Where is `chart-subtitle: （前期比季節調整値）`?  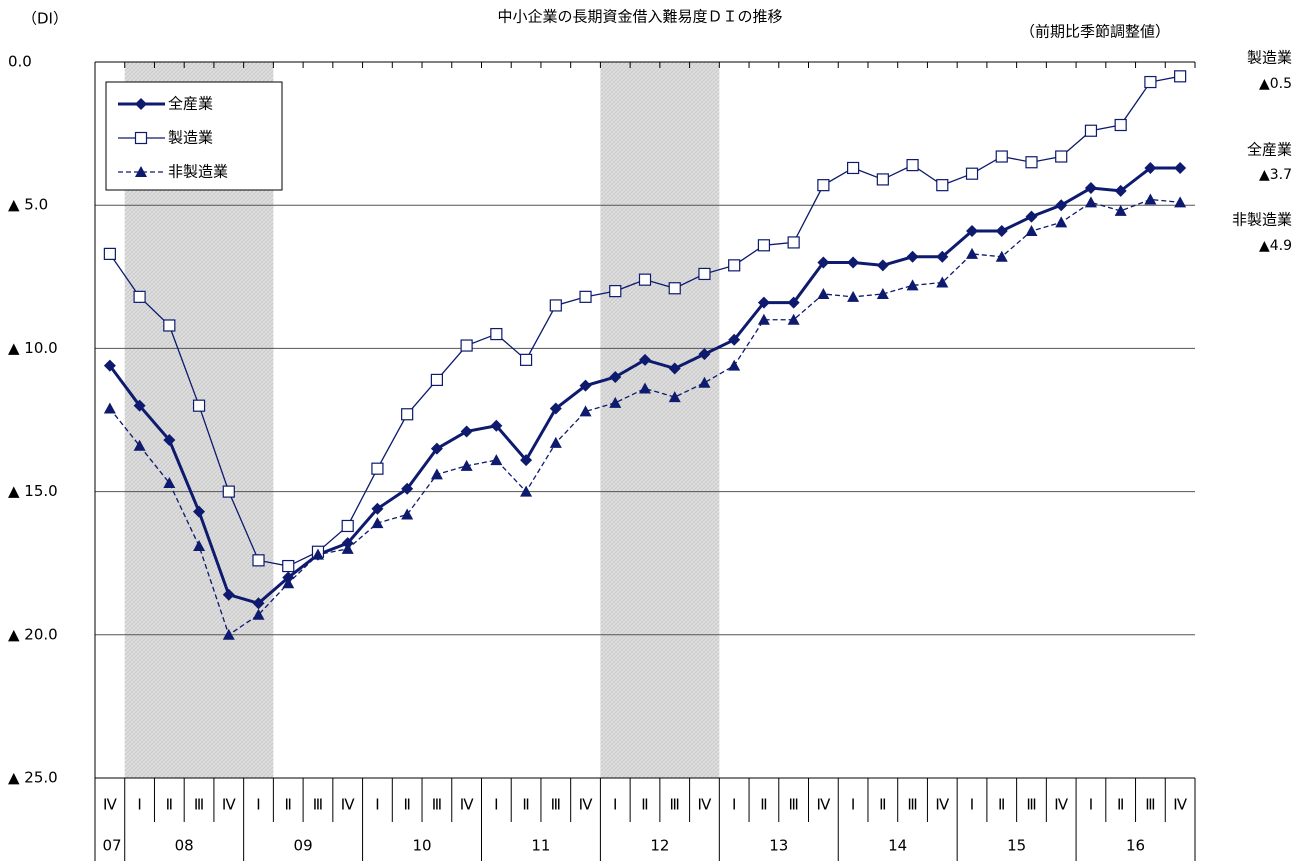
chart-subtitle: （前期比季節調整値） is located at coordinates (1095, 32).